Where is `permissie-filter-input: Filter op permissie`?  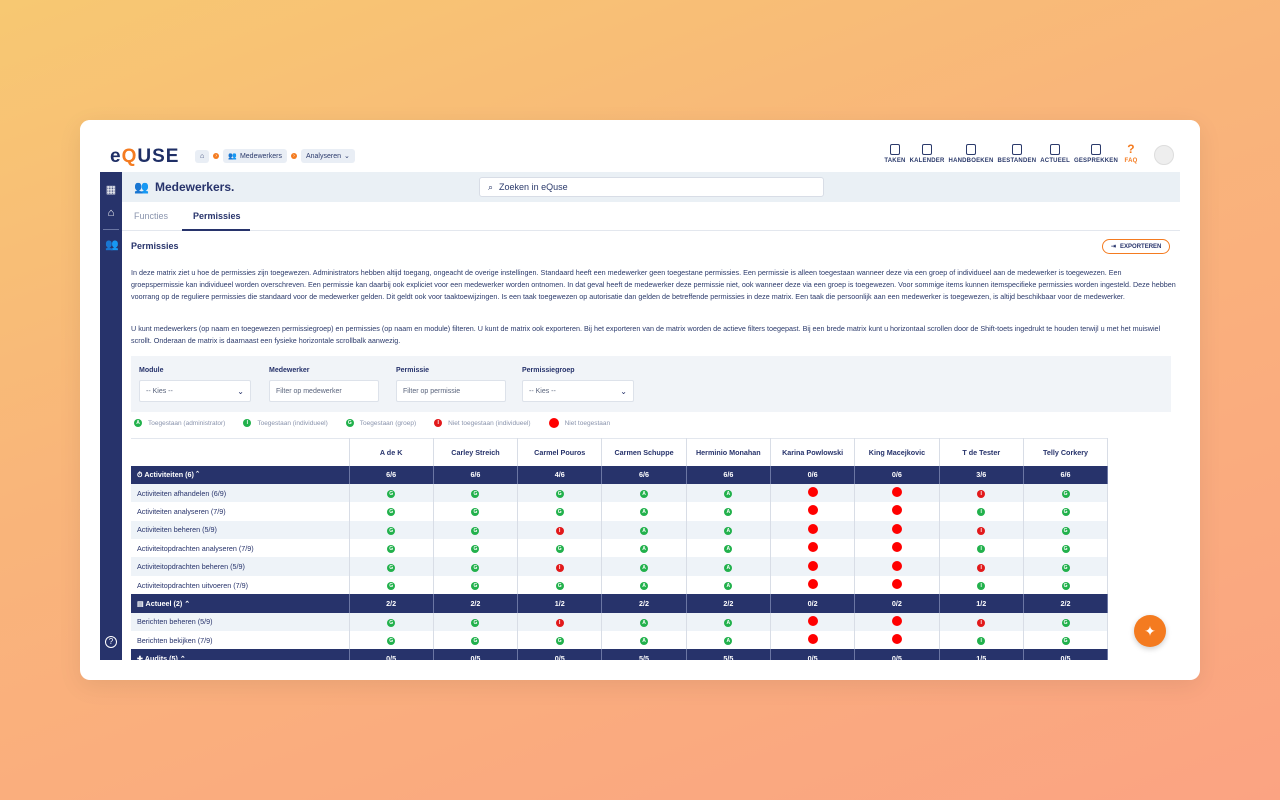
permissie-filter-input: Filter op permissie is located at coordinates (451, 391).